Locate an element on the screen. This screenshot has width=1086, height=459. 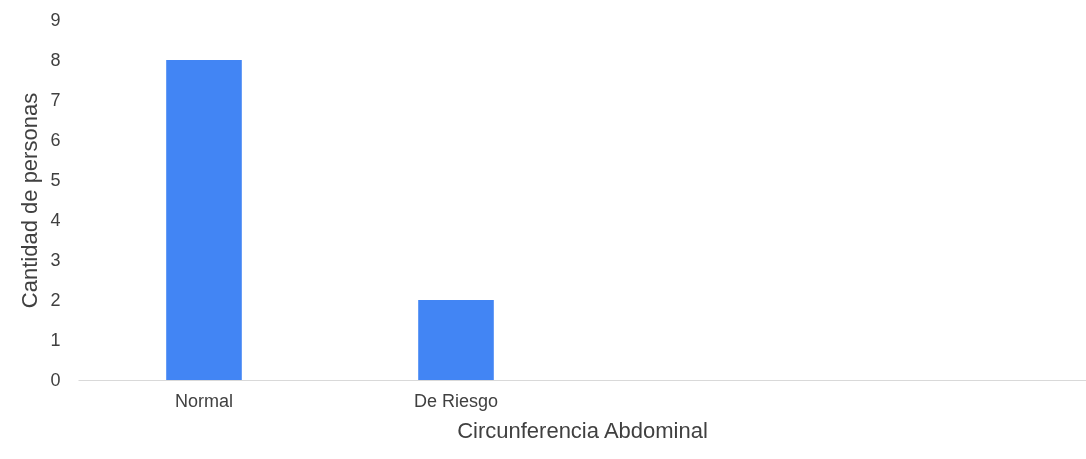
y-tick-label: 8 is located at coordinates (55, 59).